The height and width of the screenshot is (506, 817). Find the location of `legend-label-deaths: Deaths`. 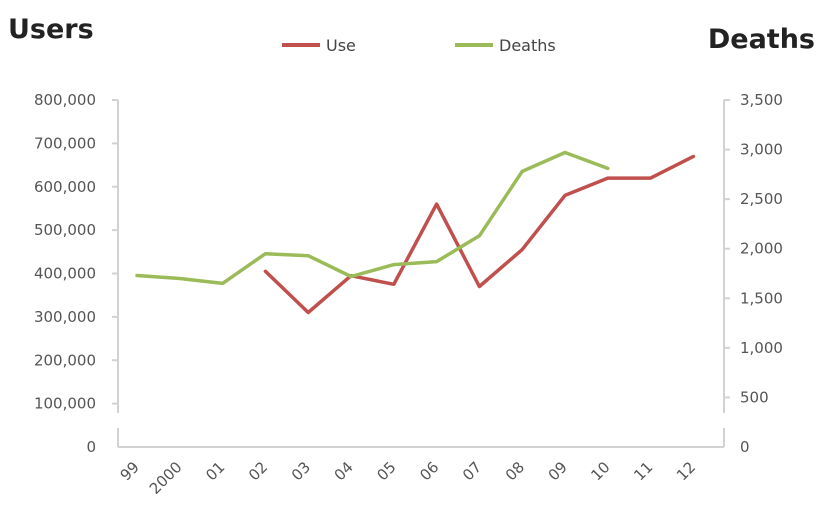

legend-label-deaths: Deaths is located at coordinates (527, 45).